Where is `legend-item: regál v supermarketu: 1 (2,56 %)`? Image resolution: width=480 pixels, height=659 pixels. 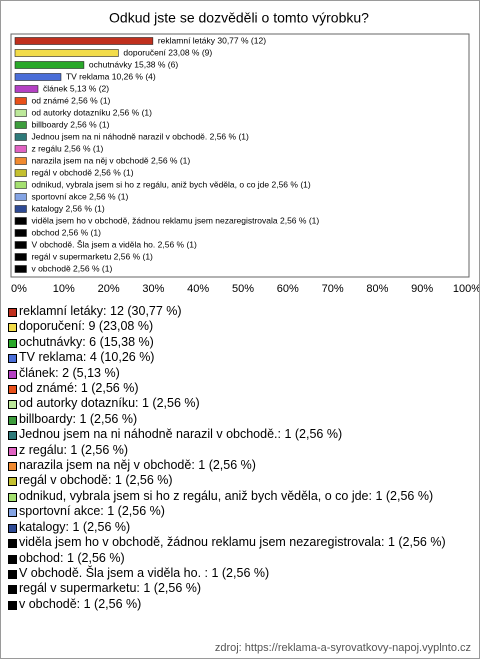 legend-item: regál v supermarketu: 1 (2,56 %) is located at coordinates (237, 588).